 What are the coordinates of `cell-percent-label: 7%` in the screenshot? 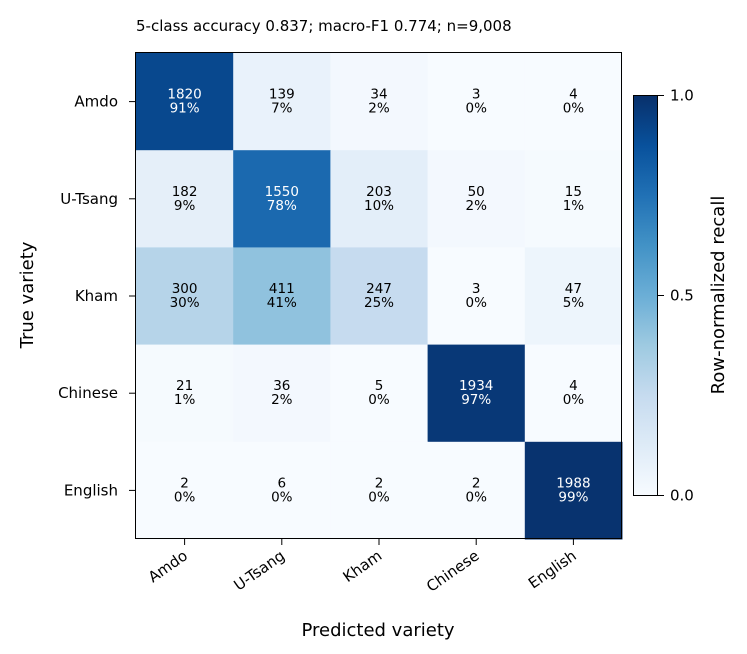 It's located at (282, 109).